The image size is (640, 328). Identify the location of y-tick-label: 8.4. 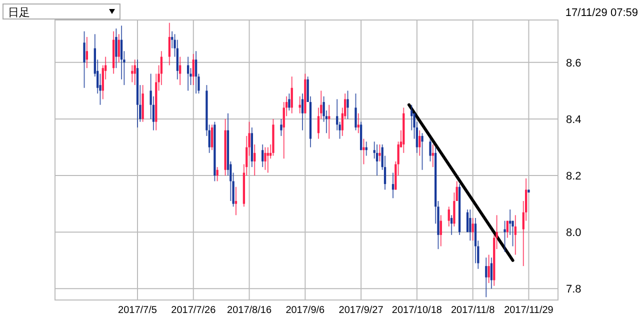
(574, 120).